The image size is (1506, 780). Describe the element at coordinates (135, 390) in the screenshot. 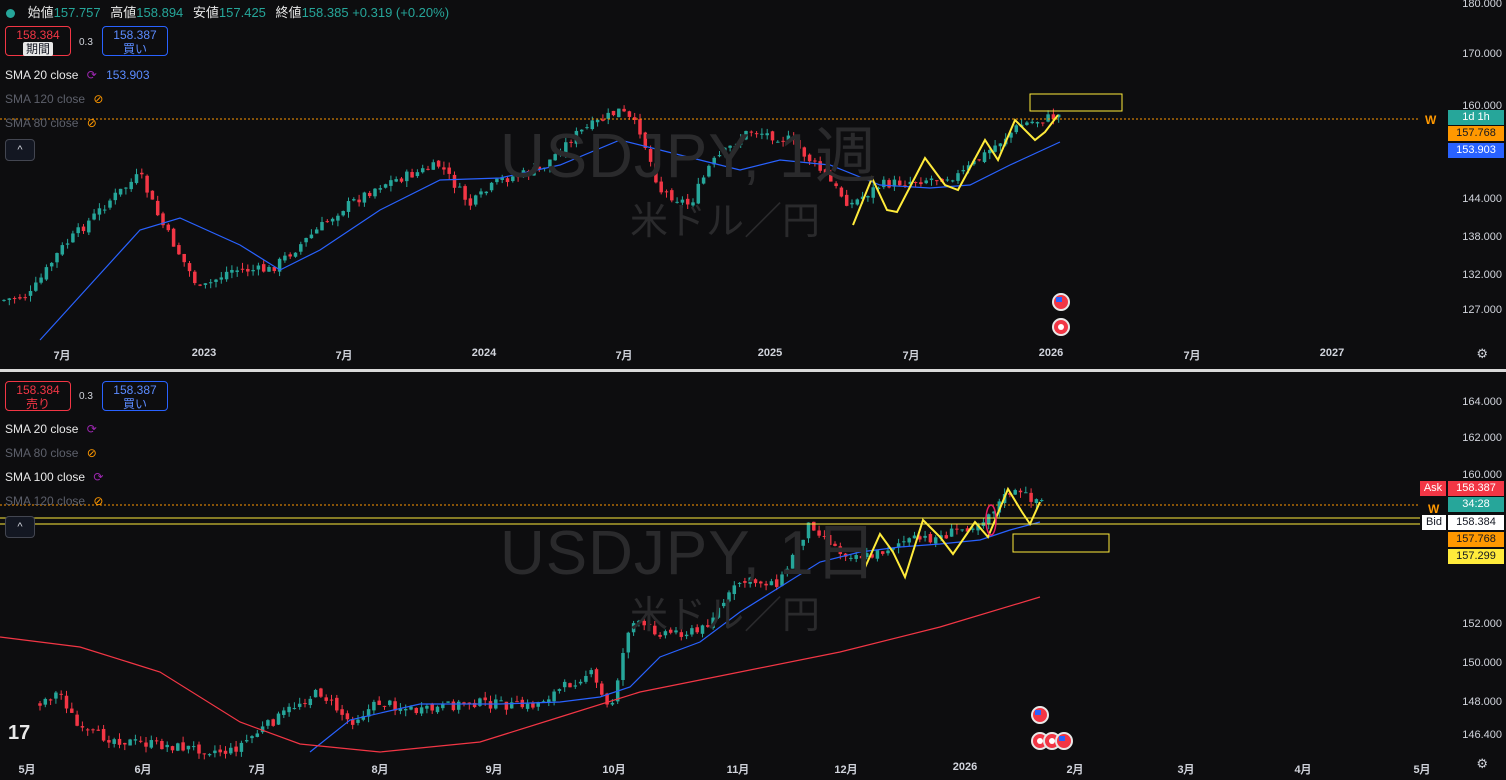

I see `buy-price: 158.387` at that location.